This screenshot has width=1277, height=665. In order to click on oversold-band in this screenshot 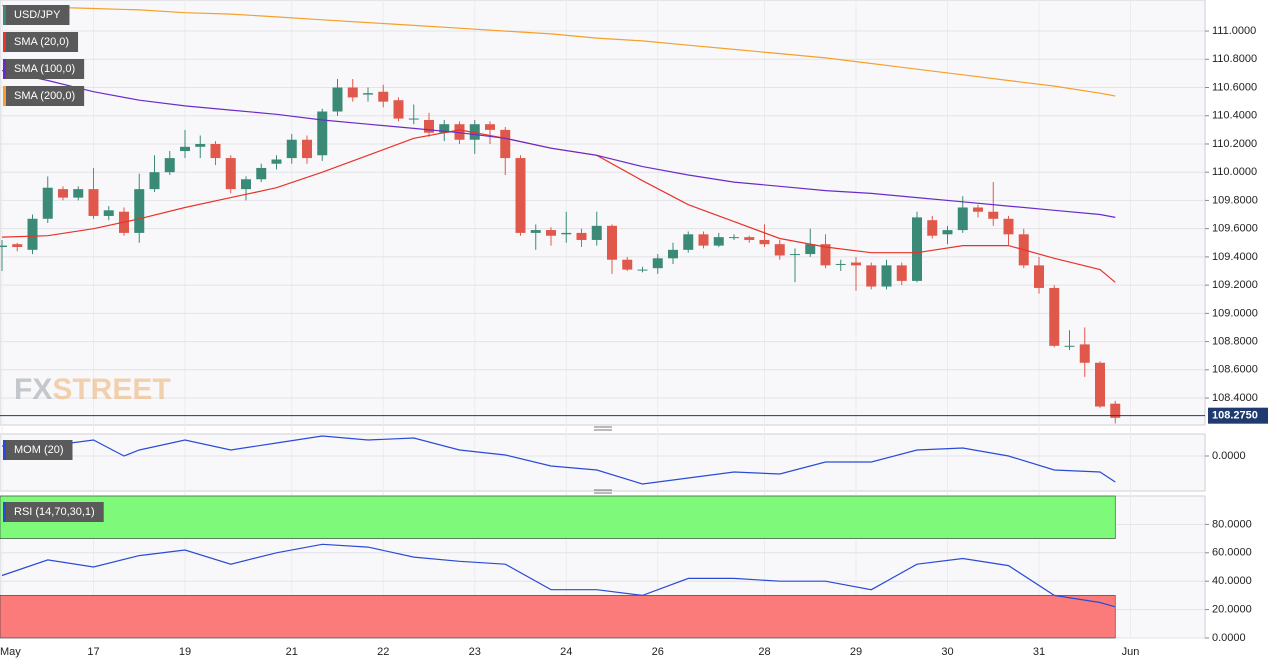, I will do `click(558, 617)`.